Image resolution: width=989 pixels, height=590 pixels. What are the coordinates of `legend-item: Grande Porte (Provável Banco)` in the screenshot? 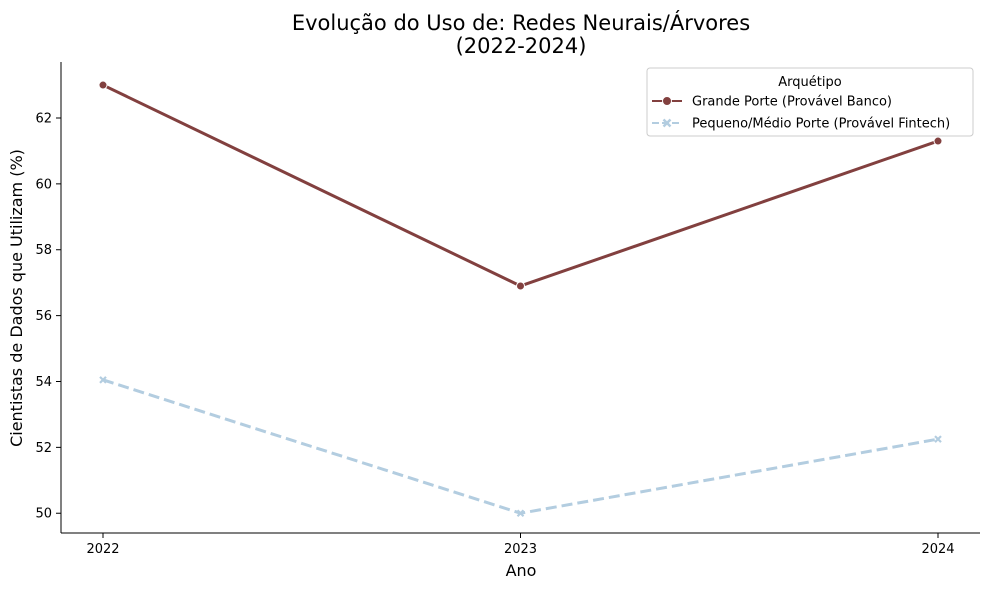 It's located at (772, 102).